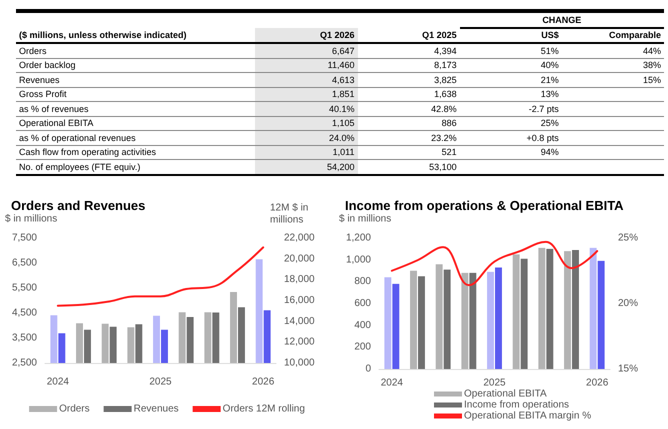 The height and width of the screenshot is (429, 668). I want to click on y2-tick-label: 10,000, so click(300, 363).